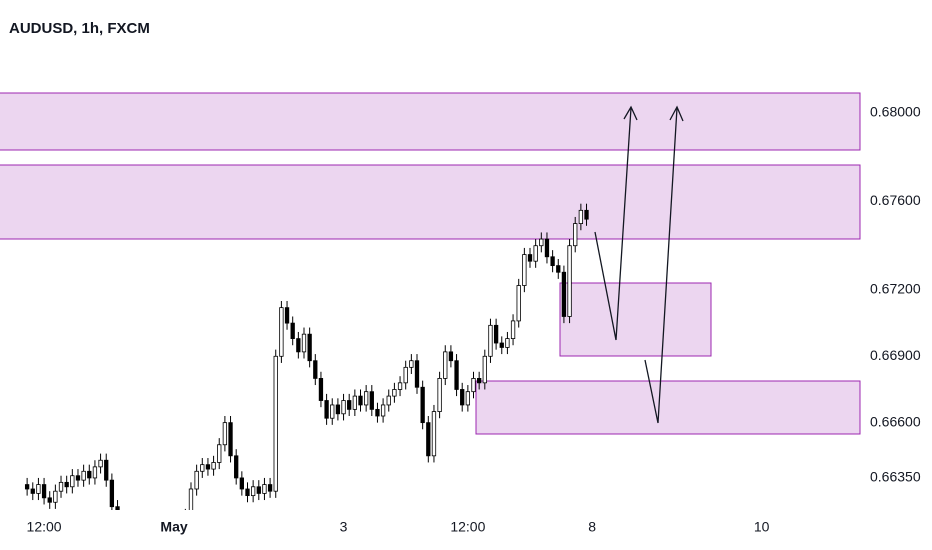 Image resolution: width=932 pixels, height=550 pixels. I want to click on y-tick-label: 0.66350, so click(895, 477).